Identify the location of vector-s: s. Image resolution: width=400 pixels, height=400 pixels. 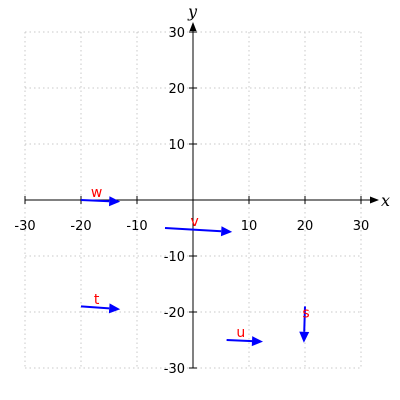
(304, 324).